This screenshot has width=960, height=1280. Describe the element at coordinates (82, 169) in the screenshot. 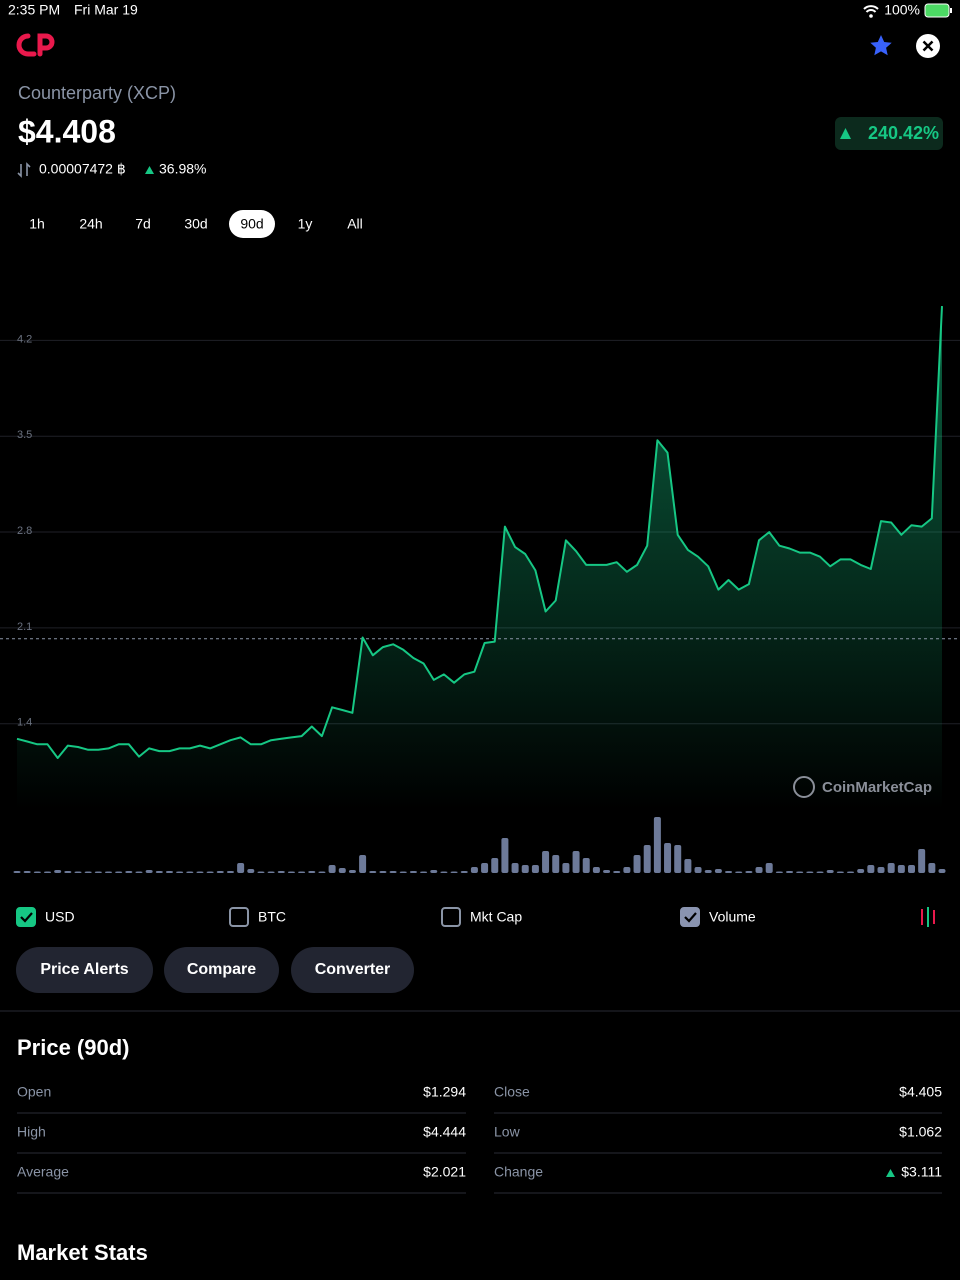

I see `btc-price: 0.00007472 ฿` at that location.